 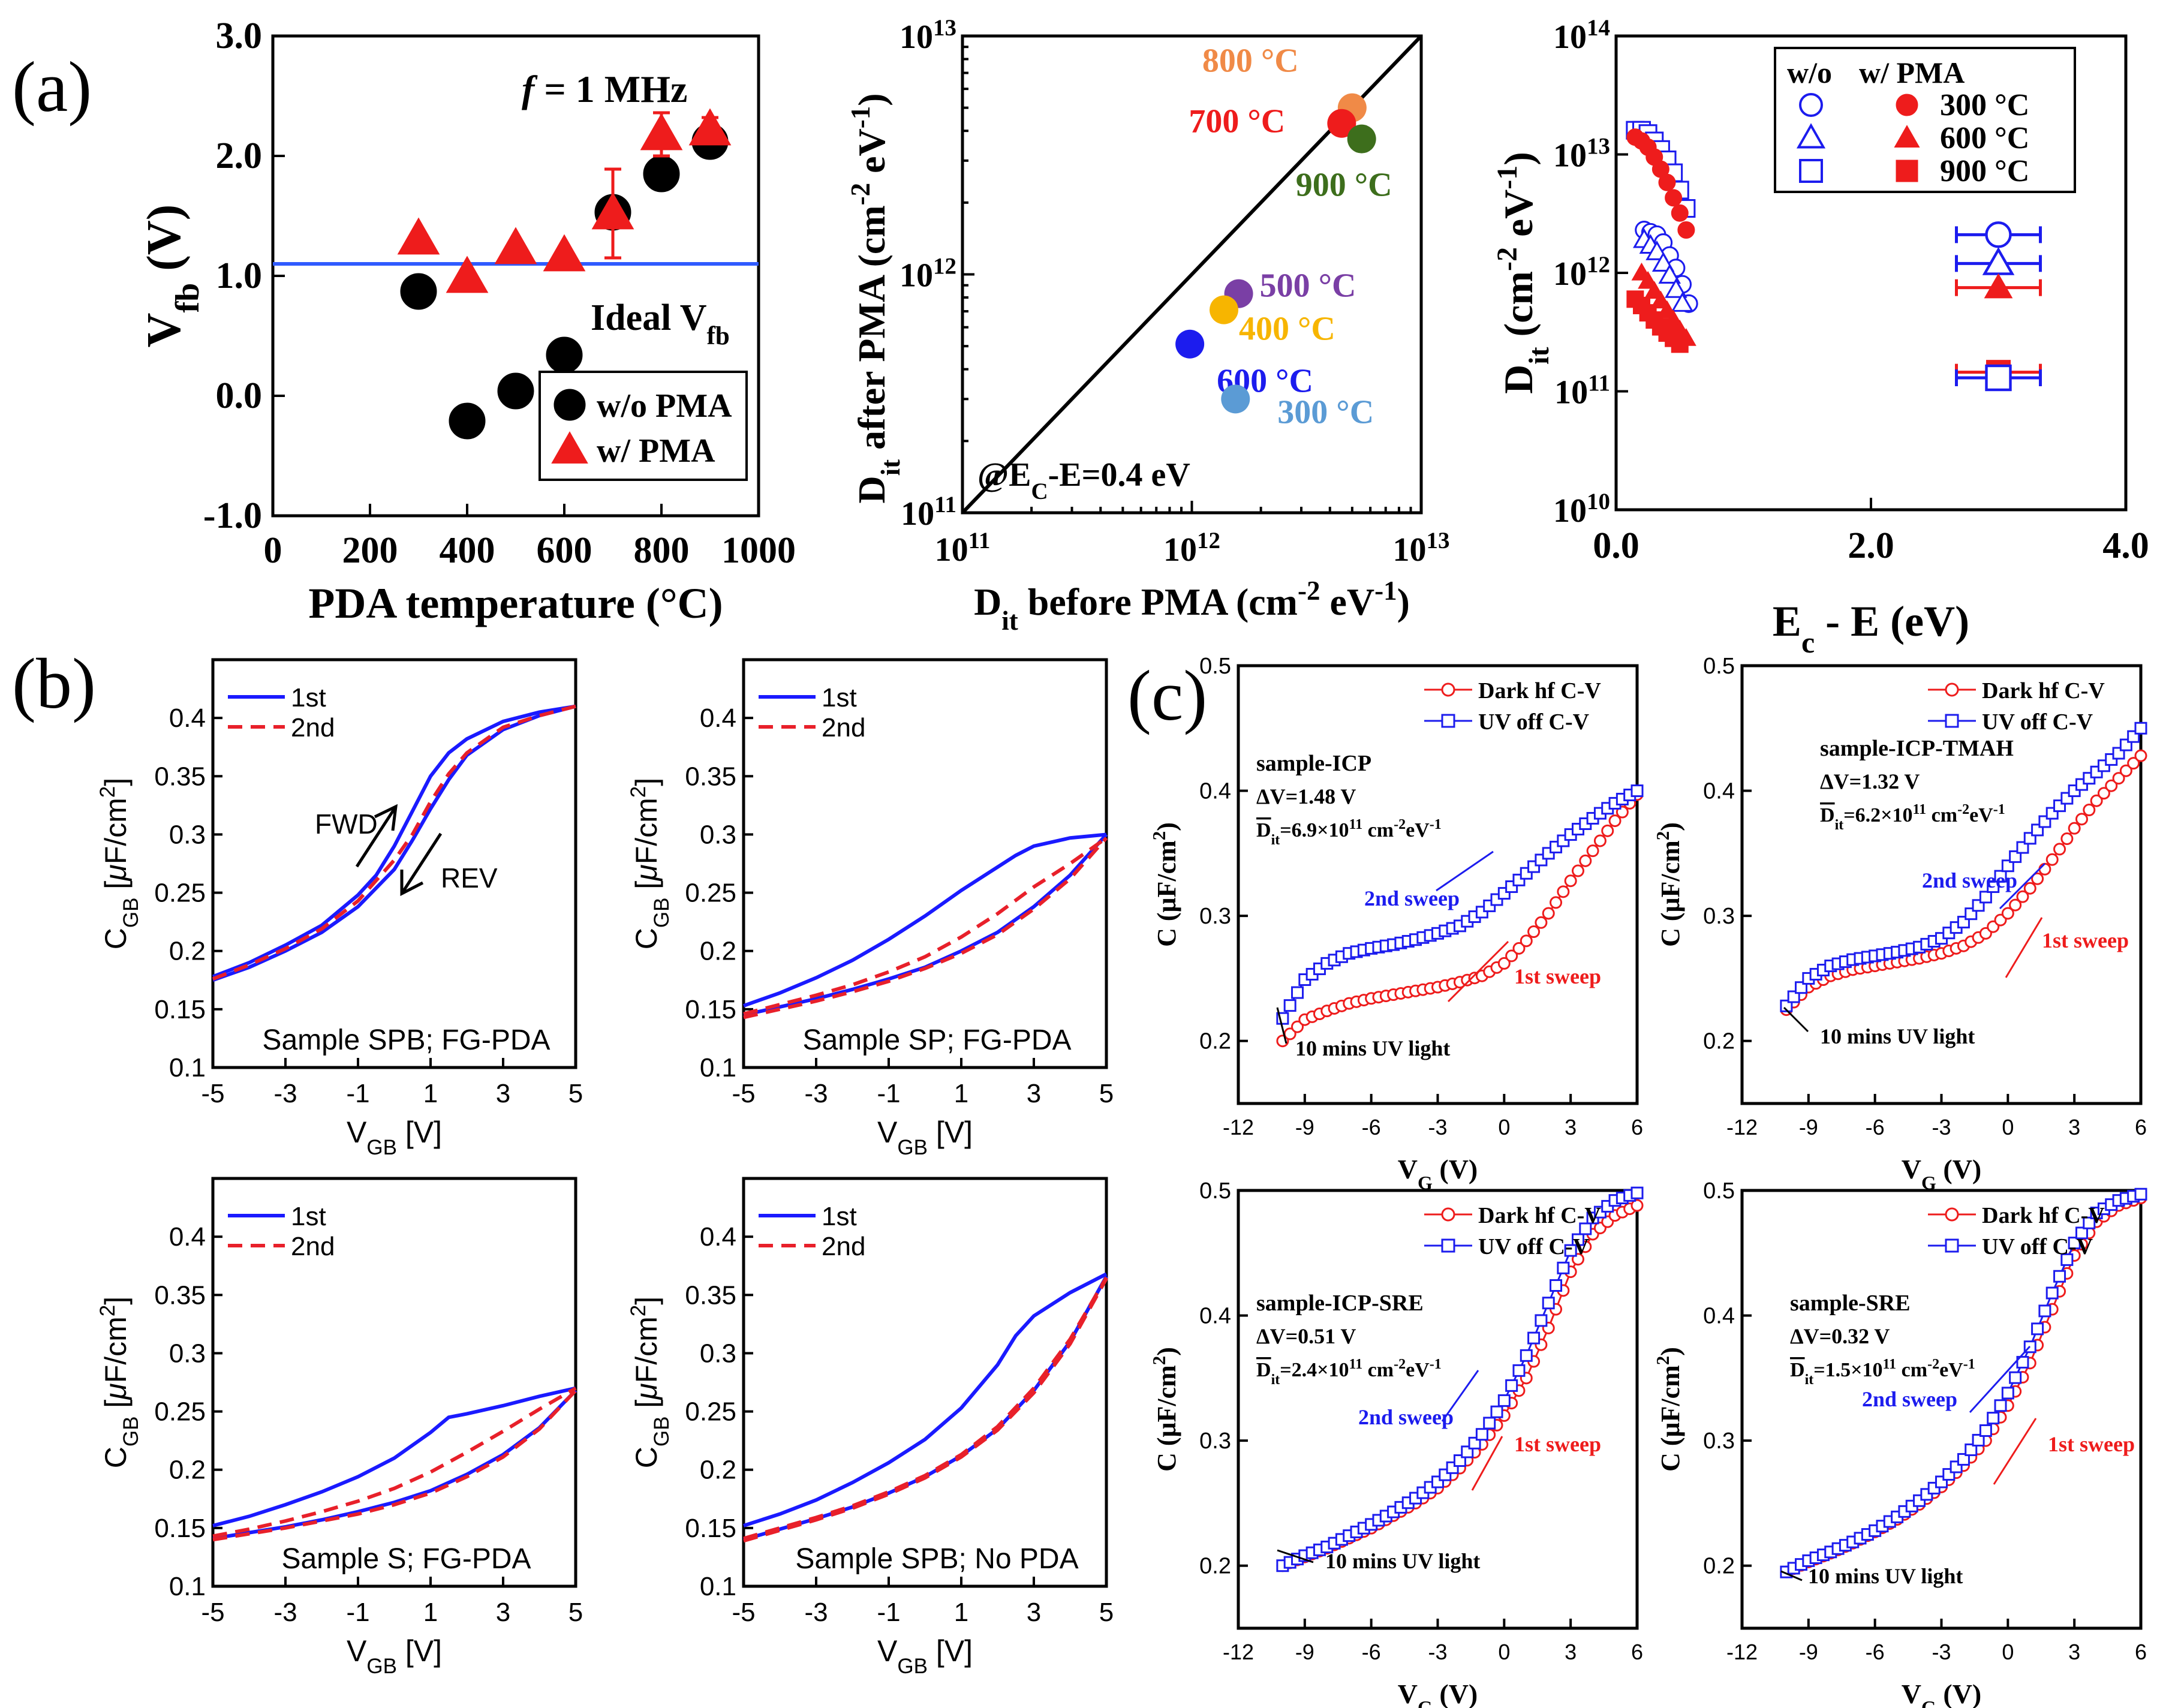 I want to click on sample-name-part: sample-SRE, so click(x=1850, y=1303).